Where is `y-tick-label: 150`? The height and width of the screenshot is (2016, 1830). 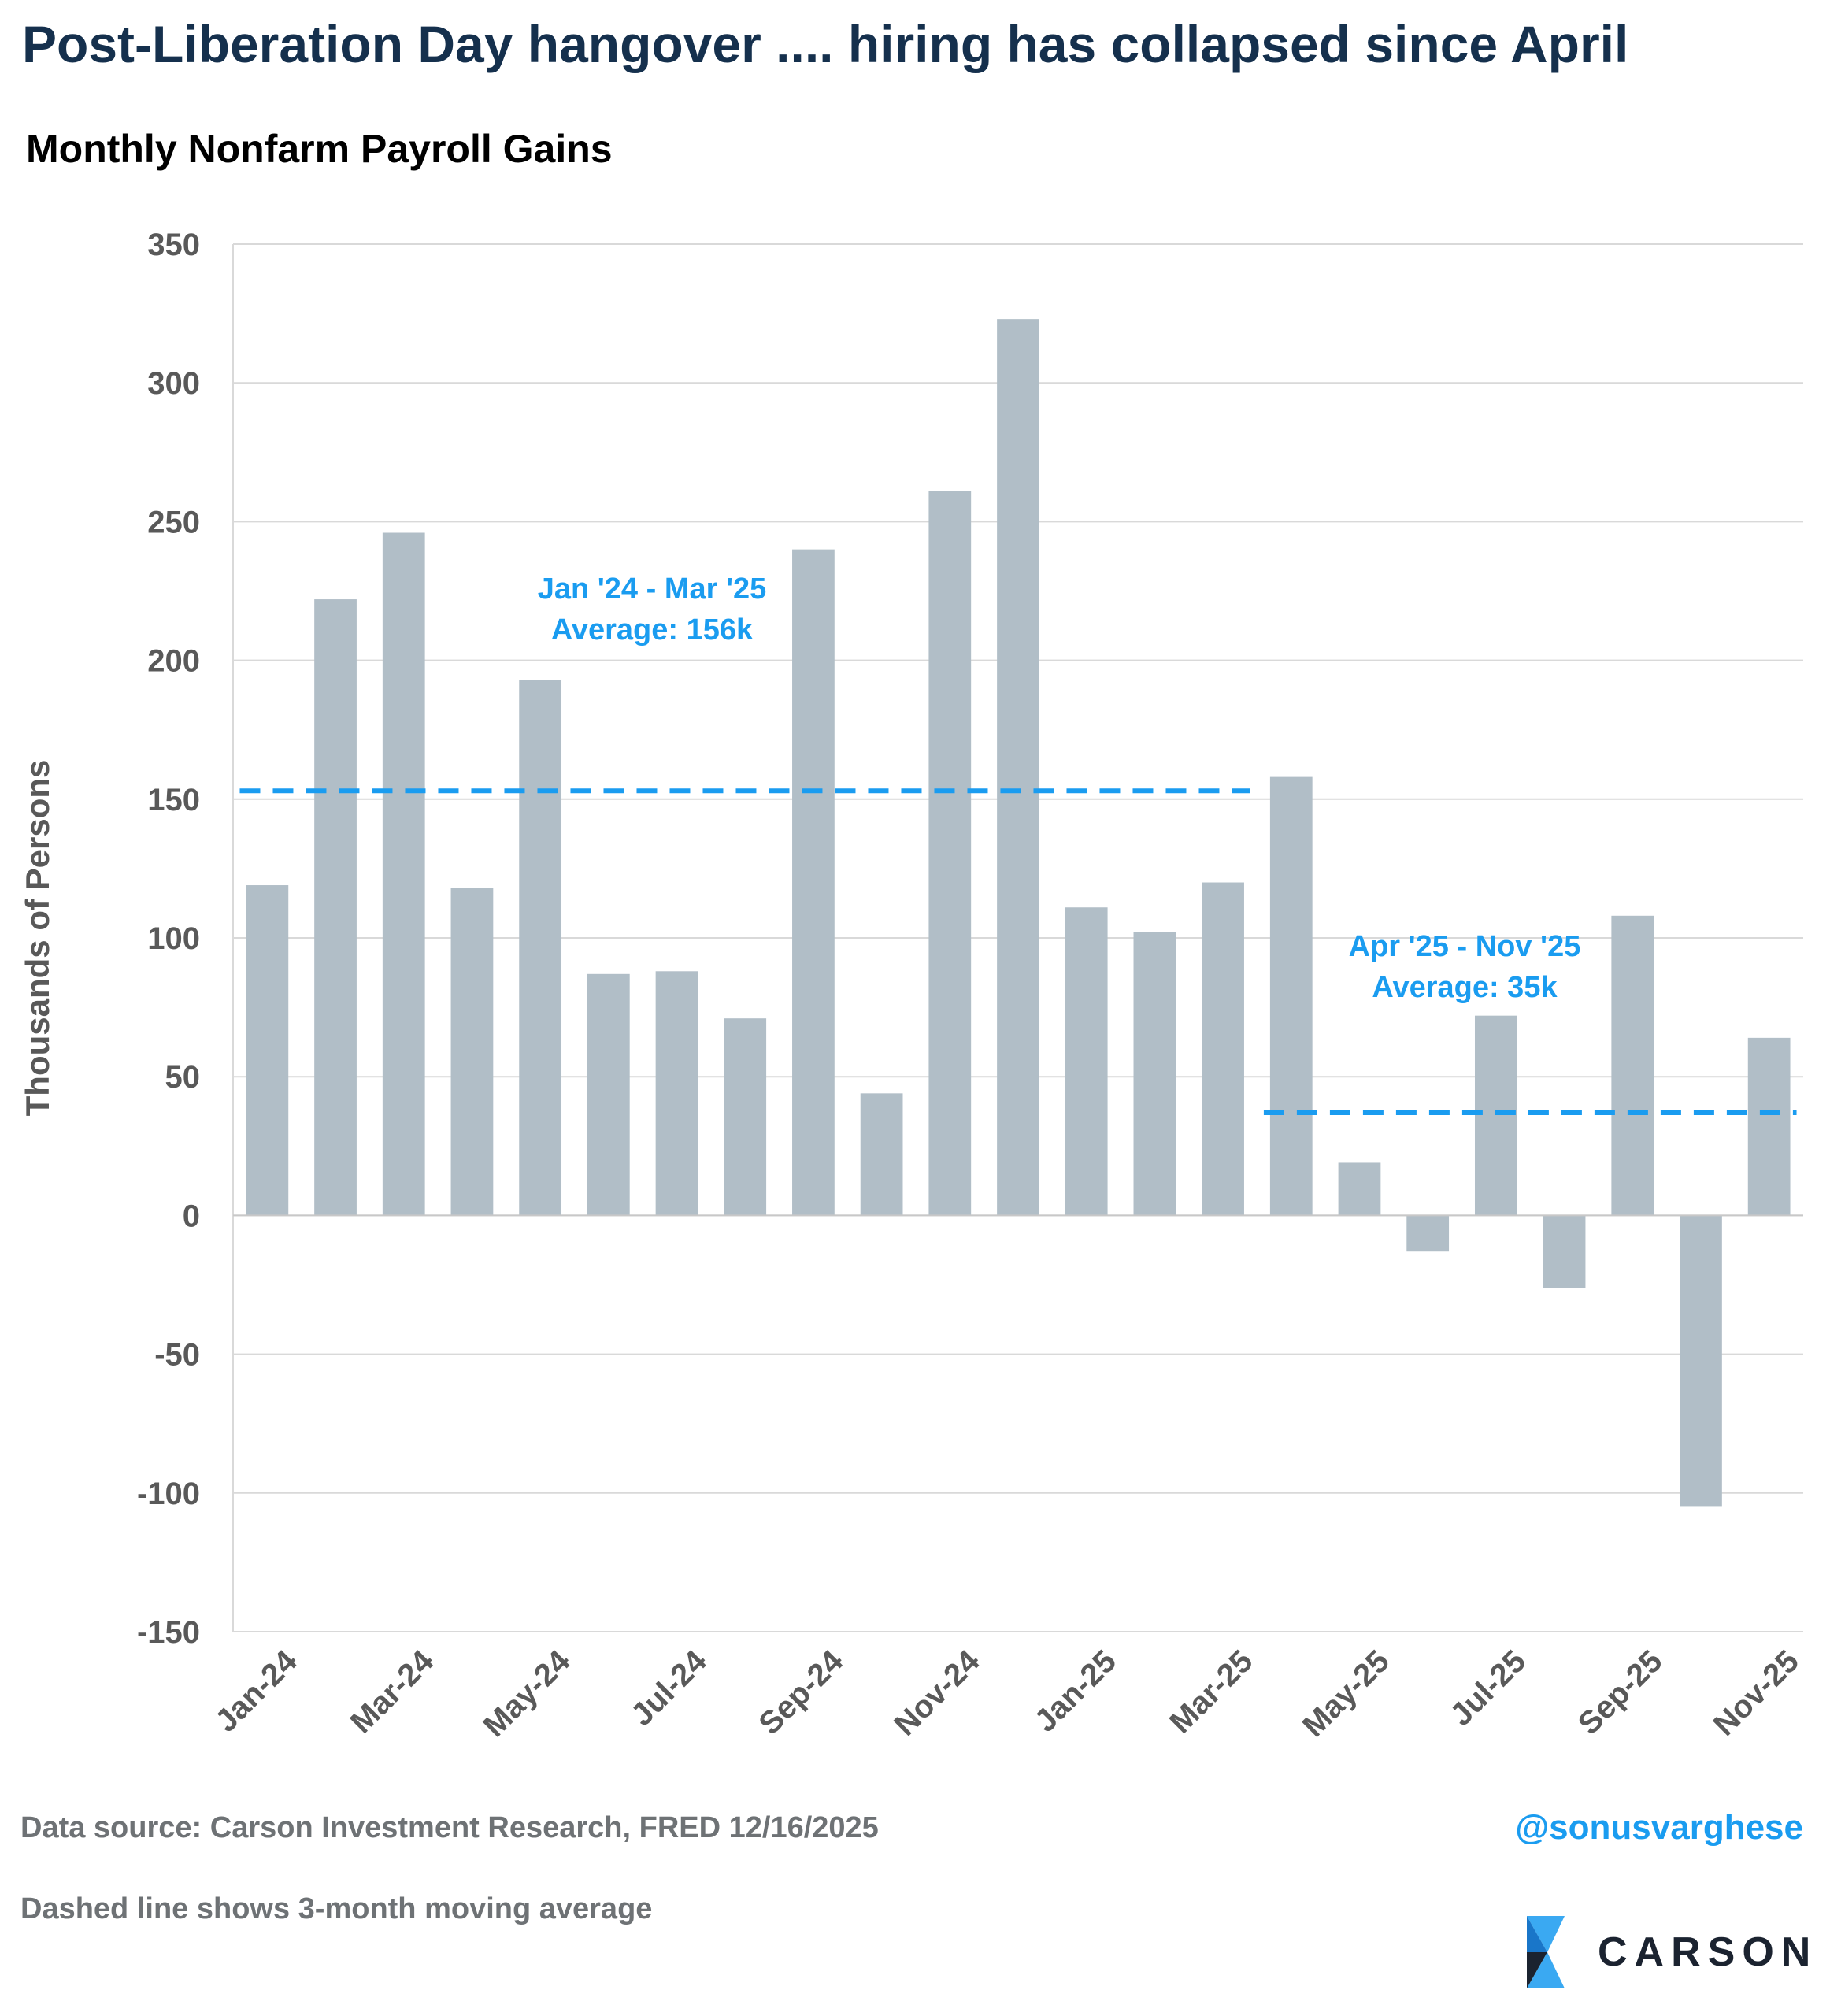 y-tick-label: 150 is located at coordinates (173, 800).